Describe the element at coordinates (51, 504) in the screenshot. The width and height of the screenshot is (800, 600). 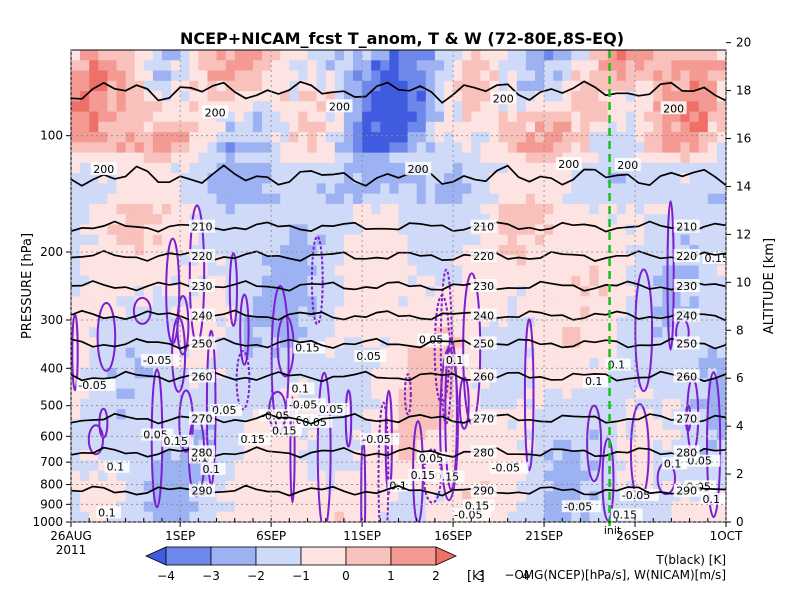
I see `pressure-tick-label: 900` at that location.